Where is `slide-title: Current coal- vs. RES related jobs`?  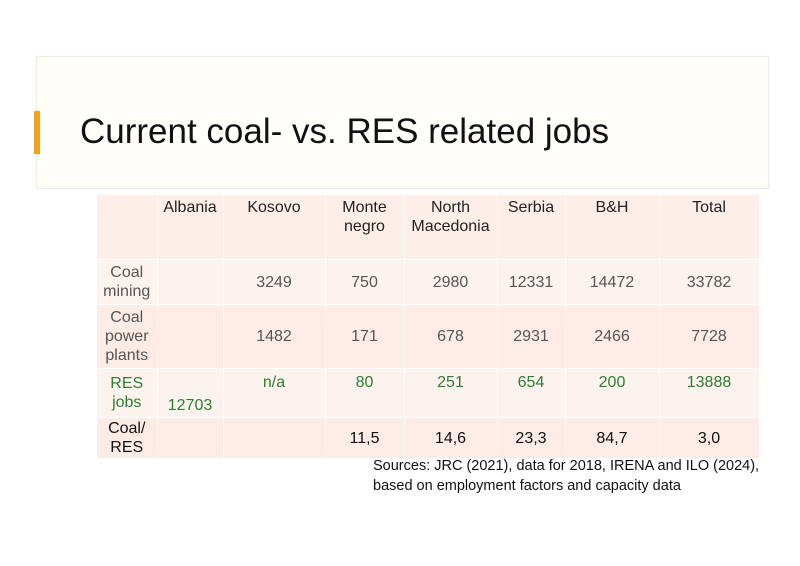
slide-title: Current coal- vs. RES related jobs is located at coordinates (345, 131).